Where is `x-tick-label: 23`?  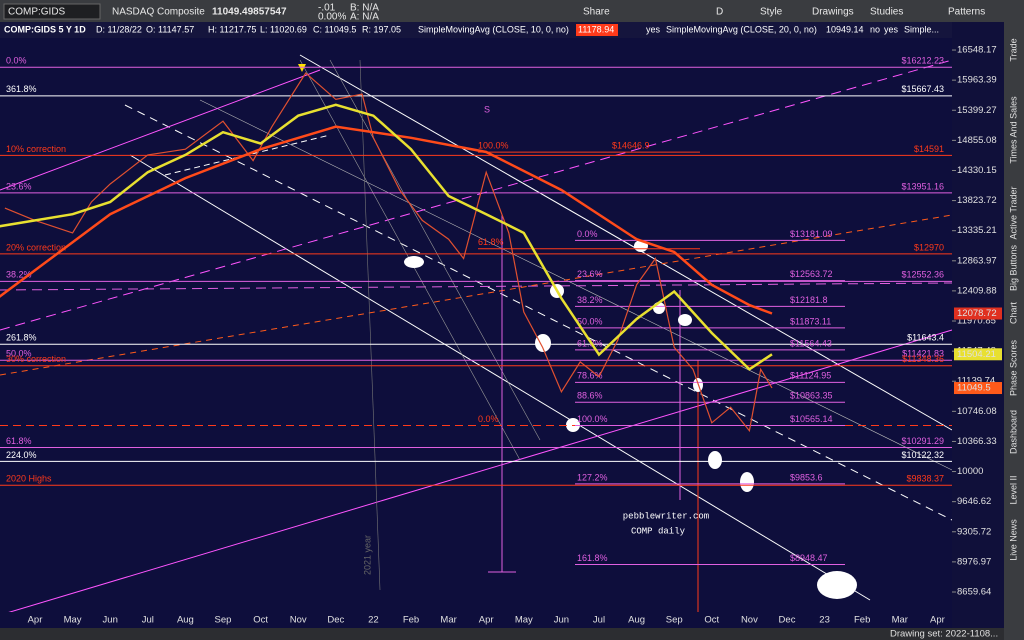 x-tick-label: 23 is located at coordinates (824, 620).